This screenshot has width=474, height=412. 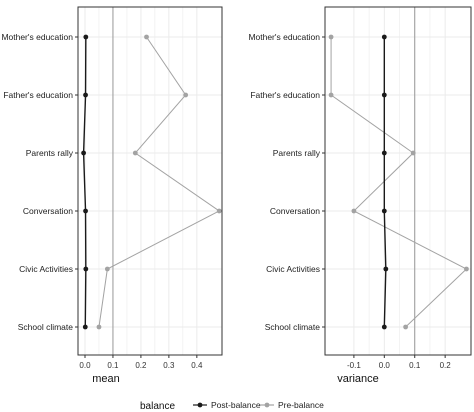 What do you see at coordinates (113, 365) in the screenshot?
I see `panel-0-x-tick-label: 0.1` at bounding box center [113, 365].